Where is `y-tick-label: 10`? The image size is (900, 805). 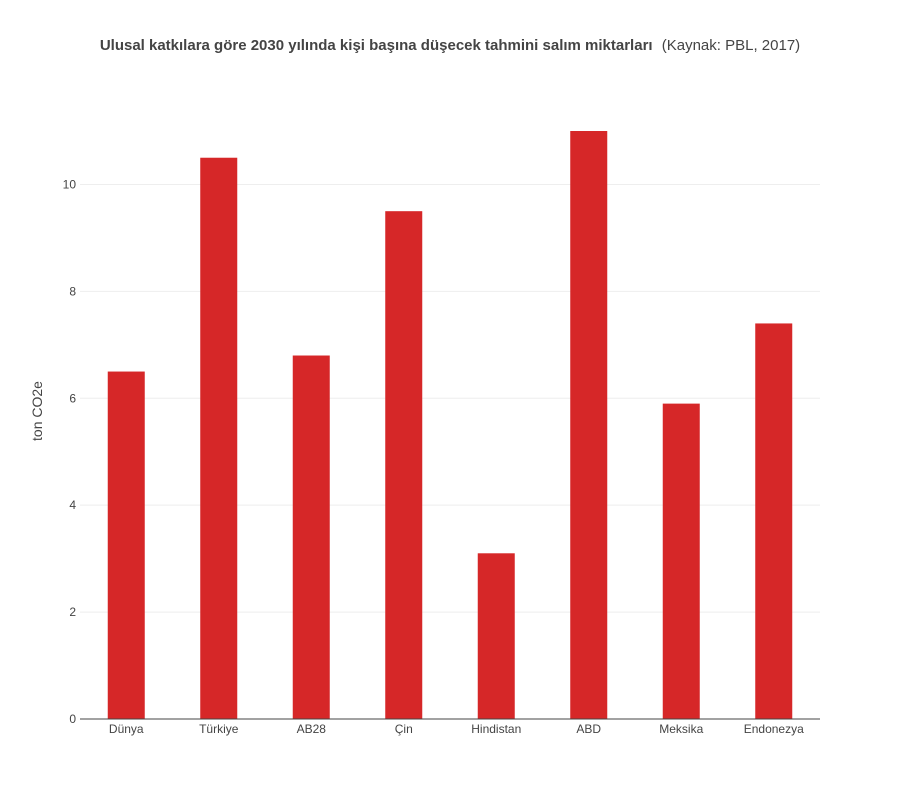 y-tick-label: 10 is located at coordinates (70, 184).